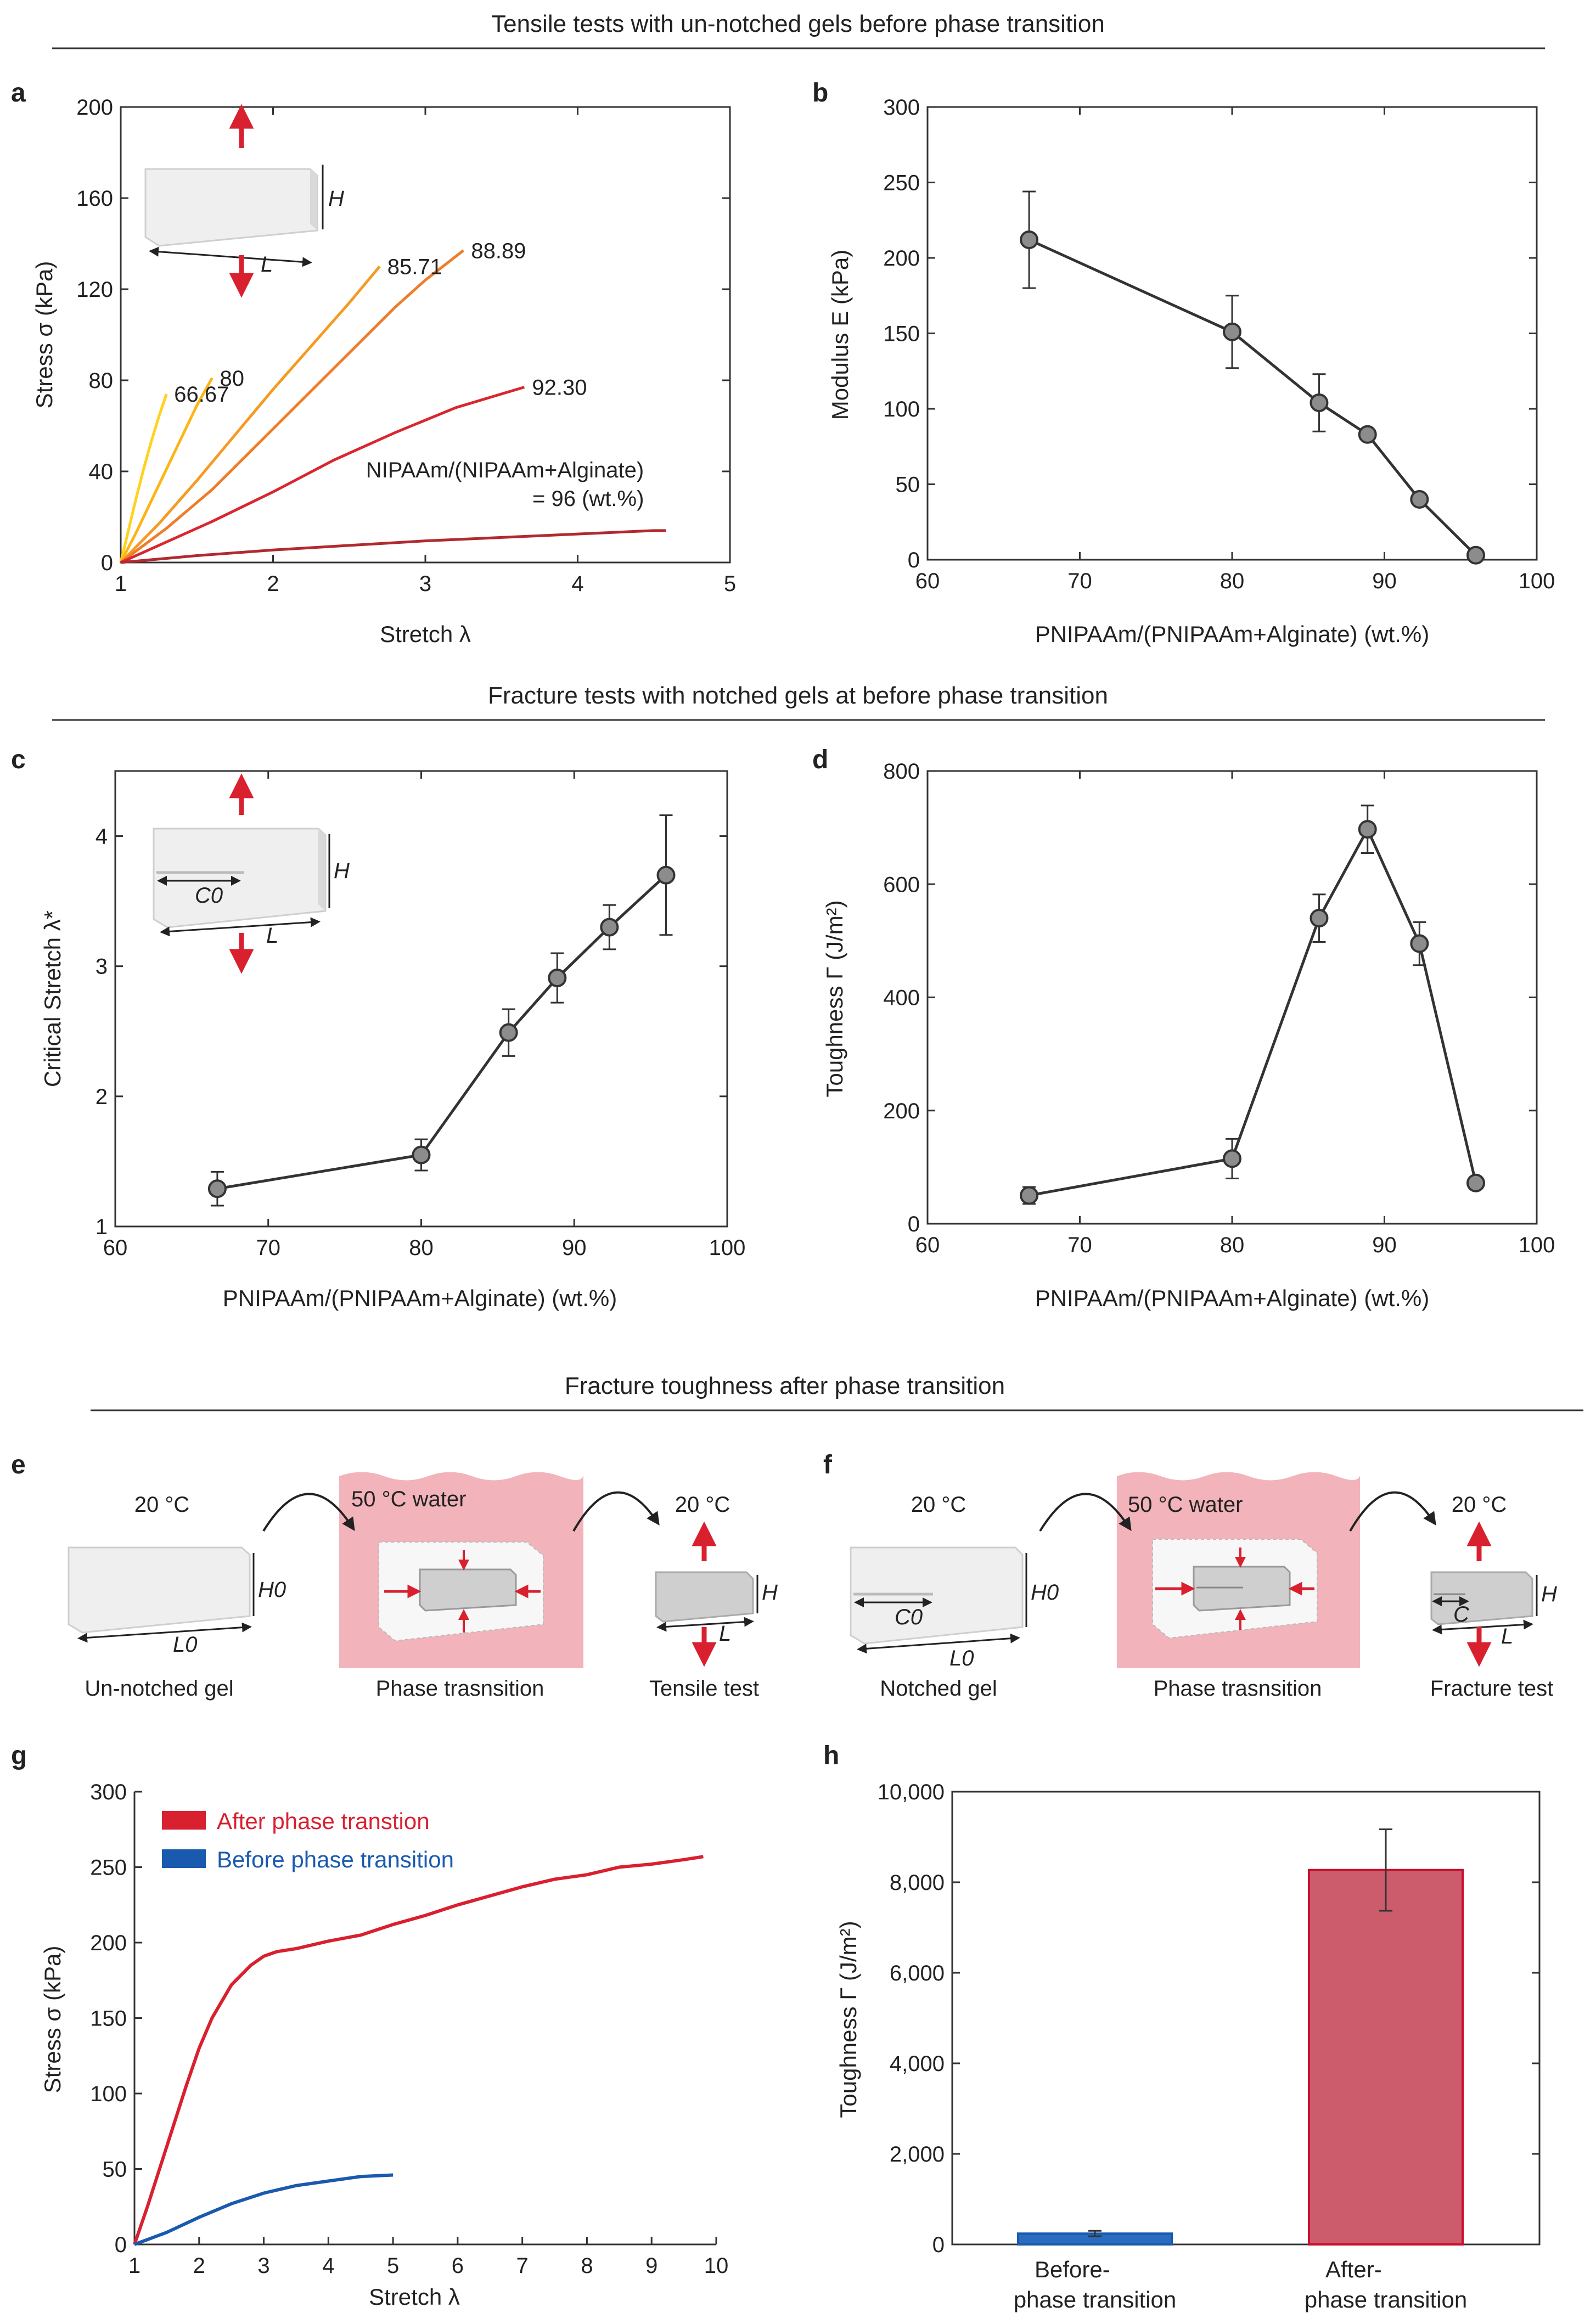  Describe the element at coordinates (1353, 2269) in the screenshot. I see `category-label: After-` at that location.